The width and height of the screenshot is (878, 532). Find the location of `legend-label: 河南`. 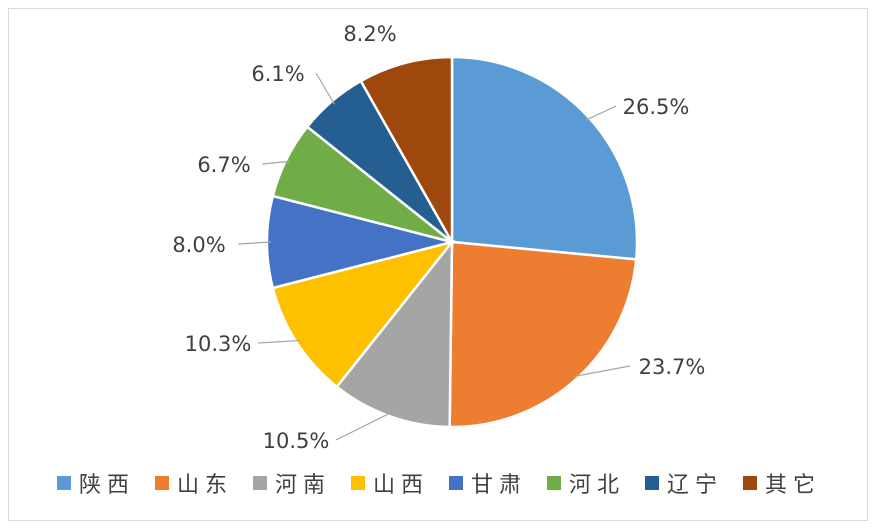

legend-label: 河南 is located at coordinates (302, 485).